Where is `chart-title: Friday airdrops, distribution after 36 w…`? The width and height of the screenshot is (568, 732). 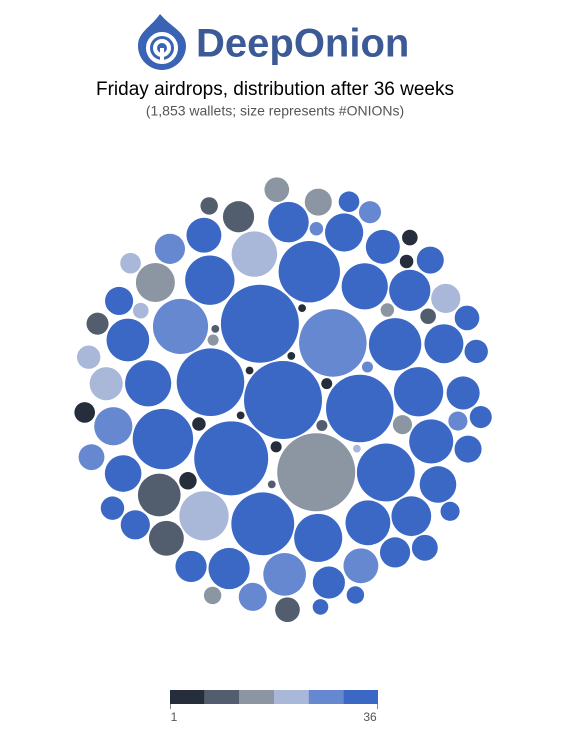 chart-title: Friday airdrops, distribution after 36 w… is located at coordinates (275, 89).